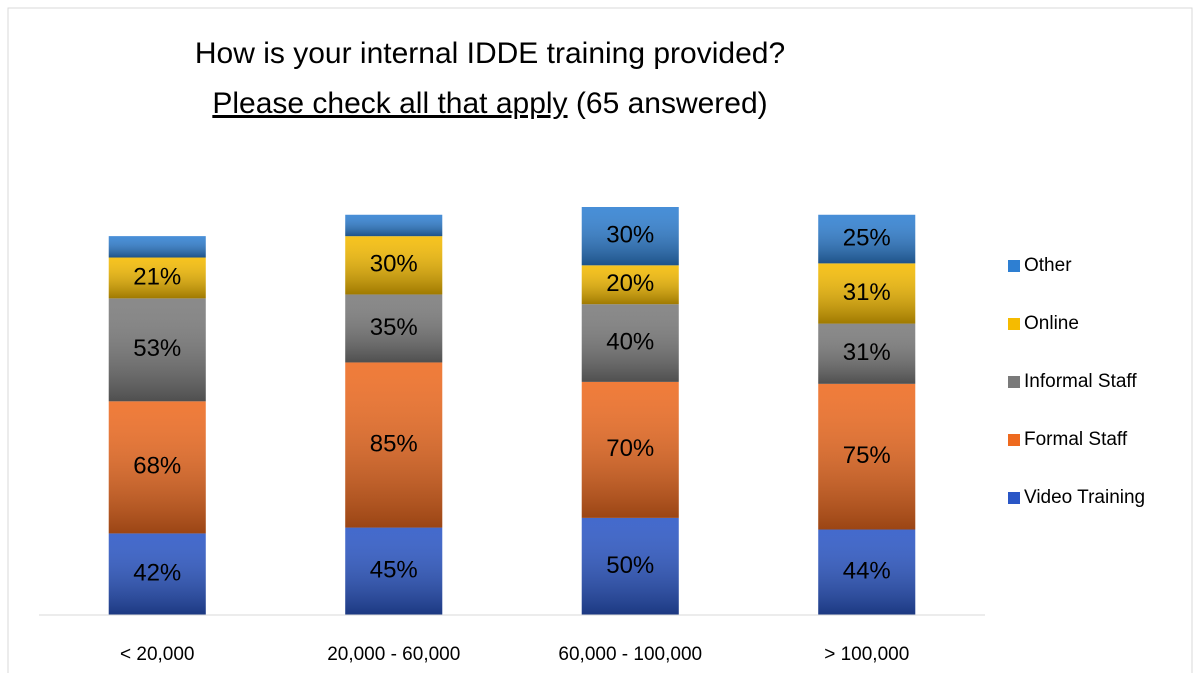  Describe the element at coordinates (157, 654) in the screenshot. I see `x-tick-label: < 20,000` at that location.